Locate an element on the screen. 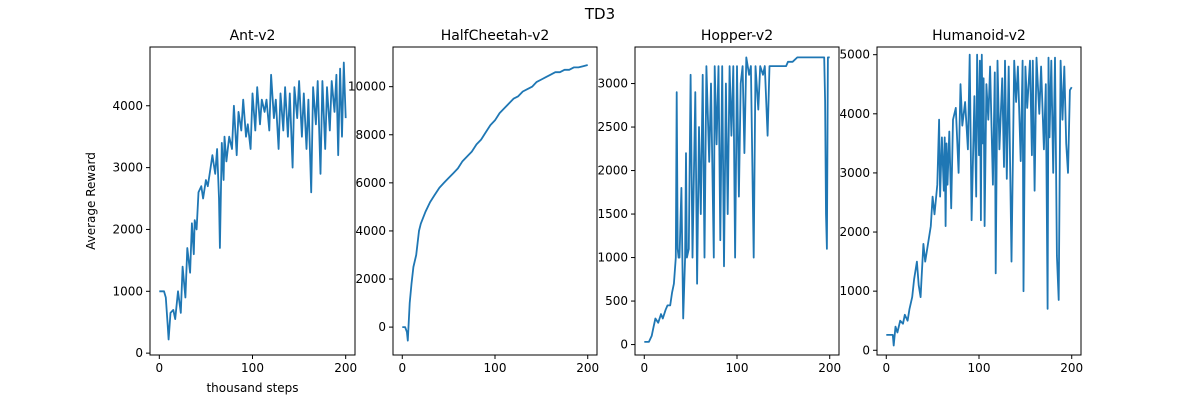  axes-frame is located at coordinates (495, 201).